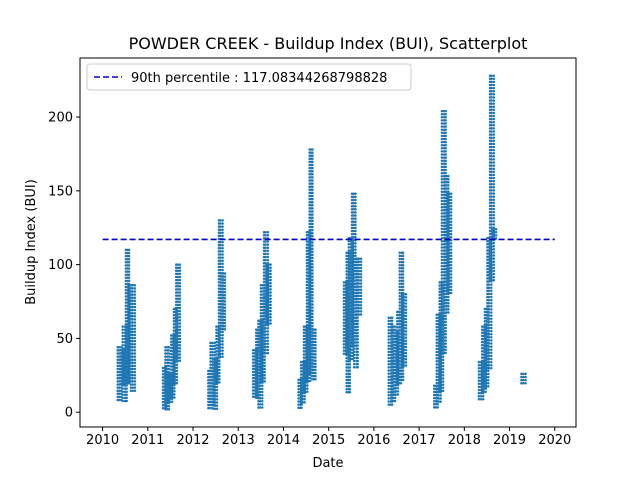 The height and width of the screenshot is (480, 640). Describe the element at coordinates (283, 440) in the screenshot. I see `x-tick-label: 2014` at that location.